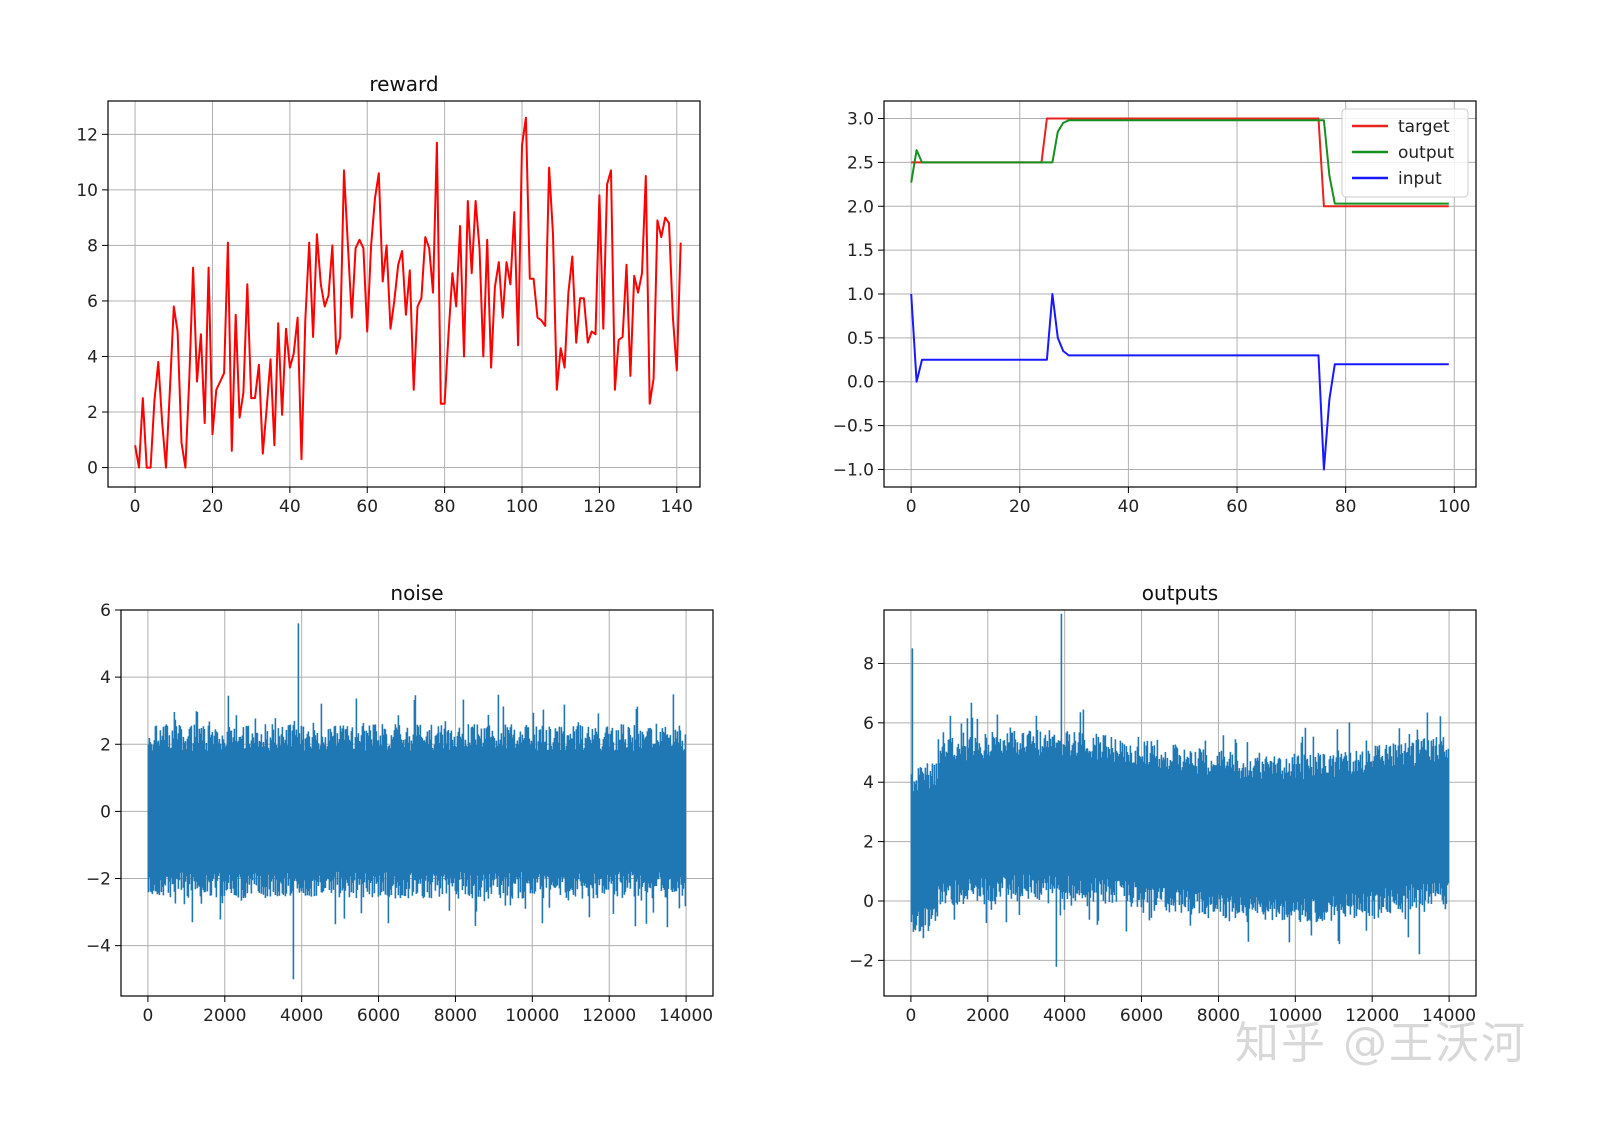  I want to click on chart-title: noise, so click(416, 593).